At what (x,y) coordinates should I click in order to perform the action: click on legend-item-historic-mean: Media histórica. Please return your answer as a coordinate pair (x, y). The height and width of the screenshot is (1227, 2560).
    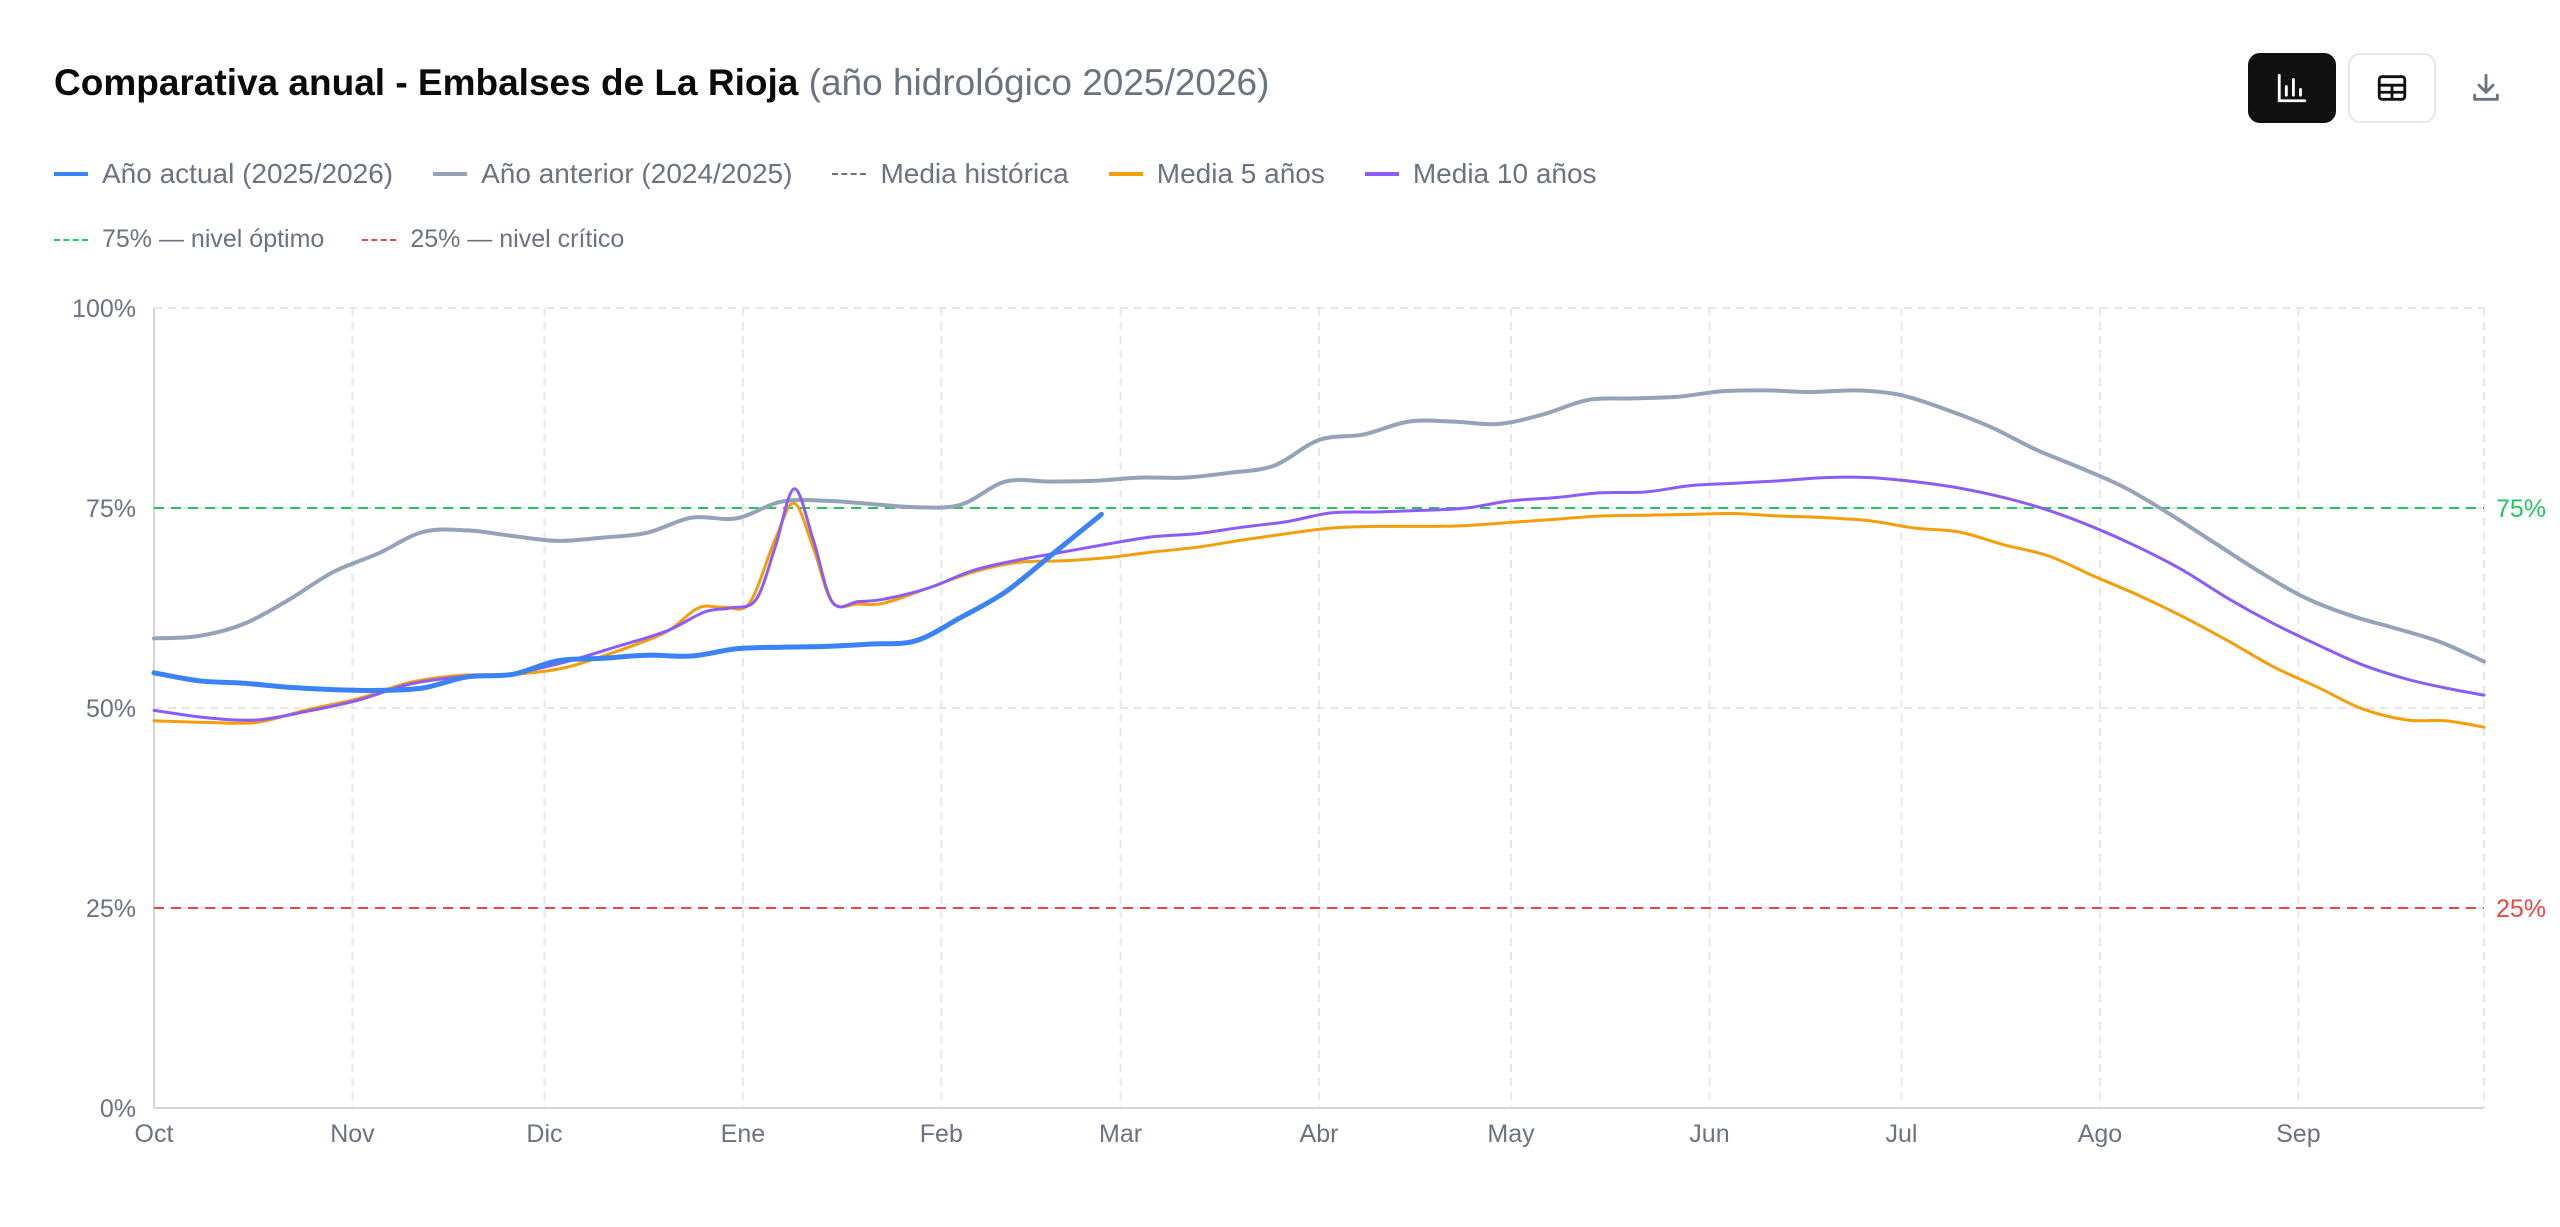
    Looking at the image, I should click on (950, 174).